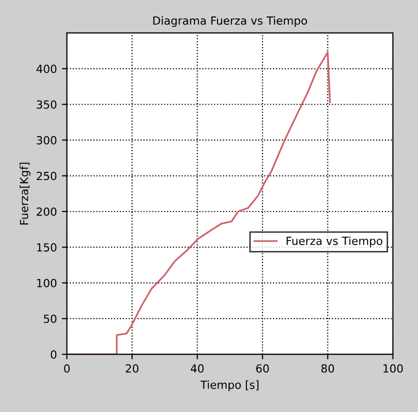  What do you see at coordinates (230, 21) in the screenshot?
I see `chart-title: Diagrama Fuerza vs Tiempo` at bounding box center [230, 21].